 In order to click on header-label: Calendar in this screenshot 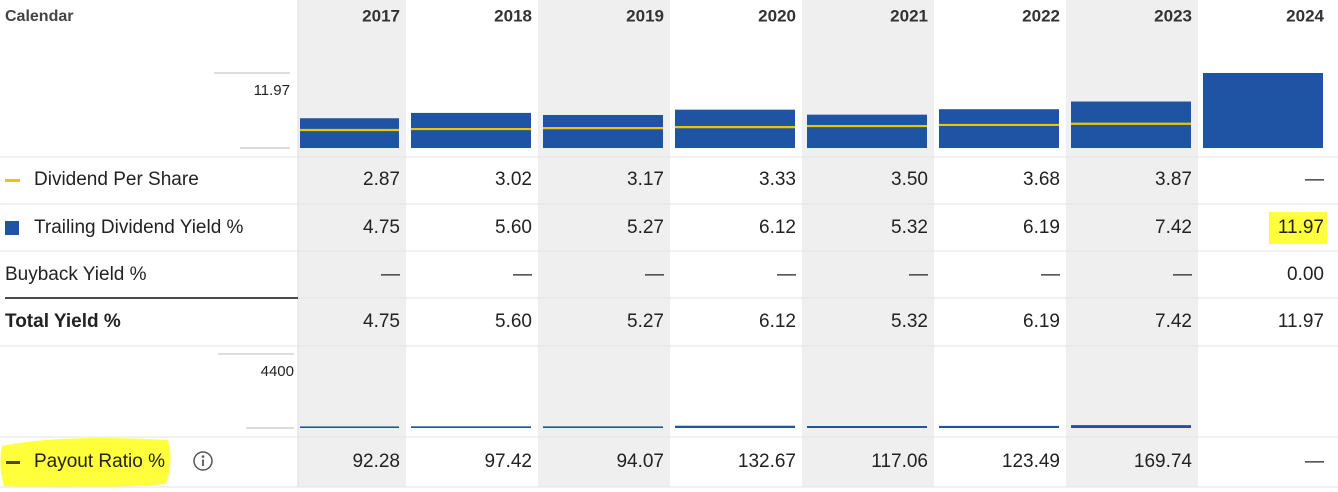, I will do `click(39, 16)`.